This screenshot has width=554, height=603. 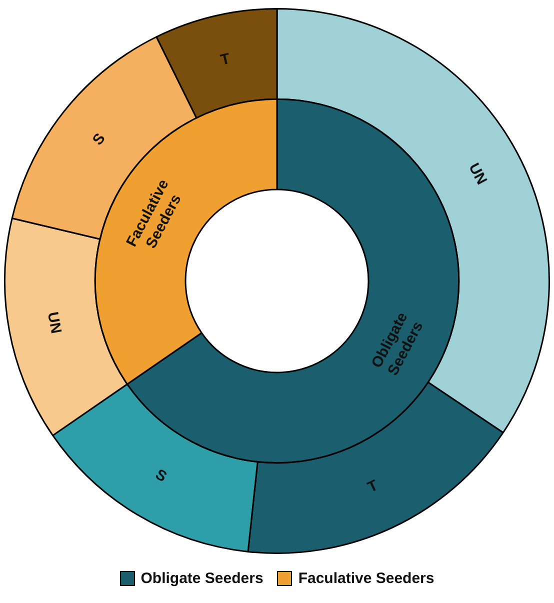 I want to click on legend-label: Obligate Seeders, so click(x=202, y=578).